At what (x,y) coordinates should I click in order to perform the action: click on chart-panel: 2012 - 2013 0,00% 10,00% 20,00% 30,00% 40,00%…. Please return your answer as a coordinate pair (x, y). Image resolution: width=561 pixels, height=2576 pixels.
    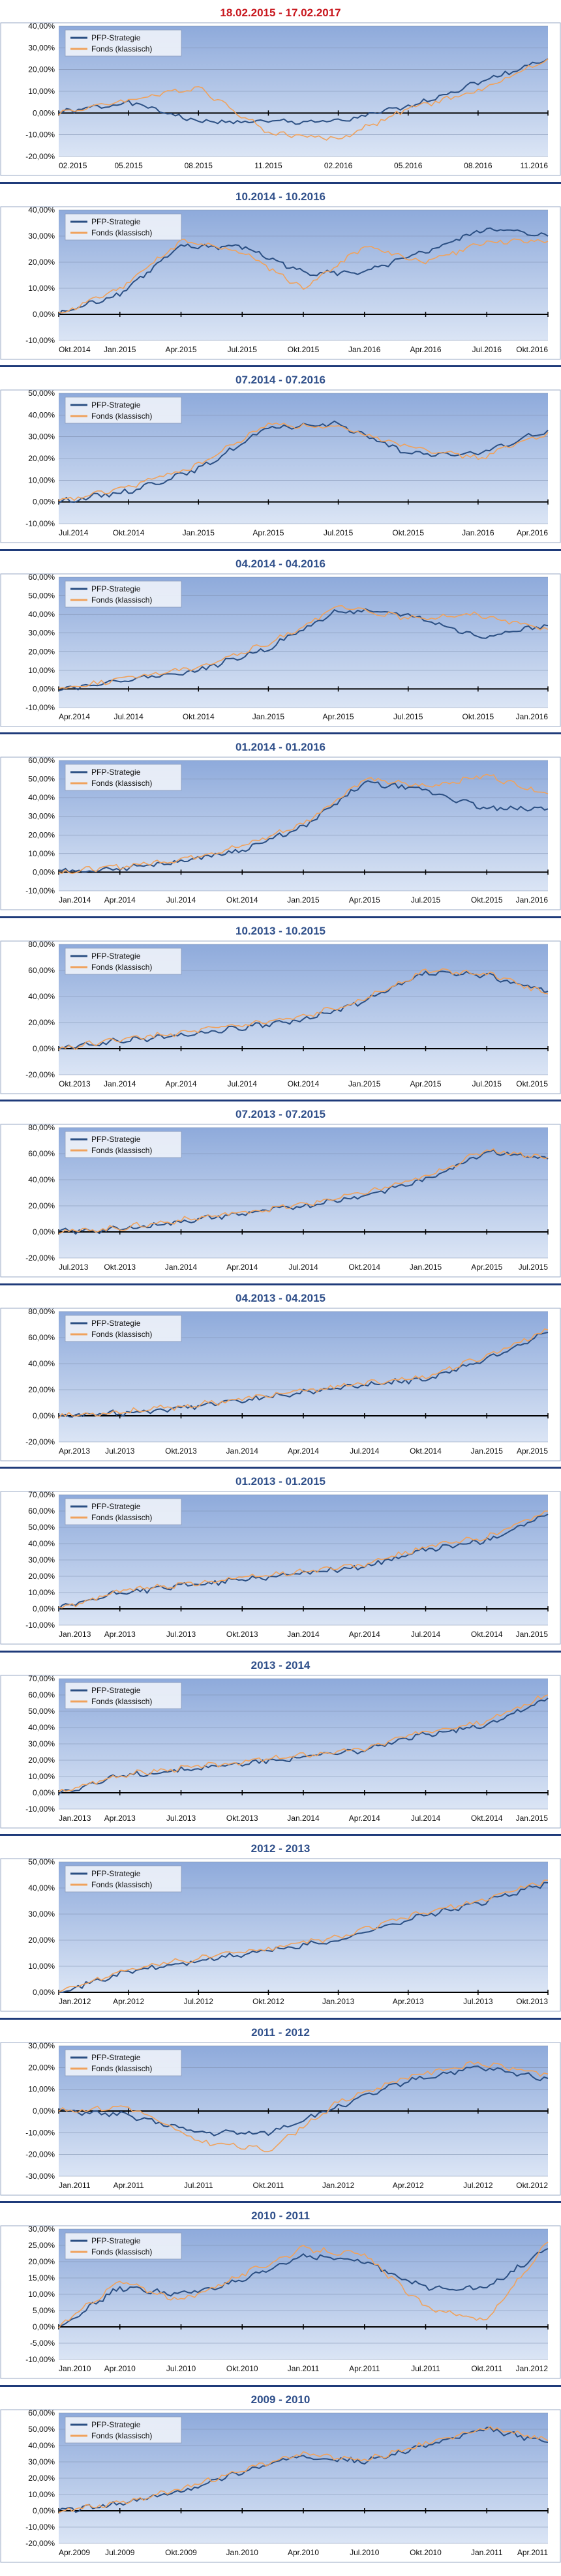
    Looking at the image, I should click on (280, 1928).